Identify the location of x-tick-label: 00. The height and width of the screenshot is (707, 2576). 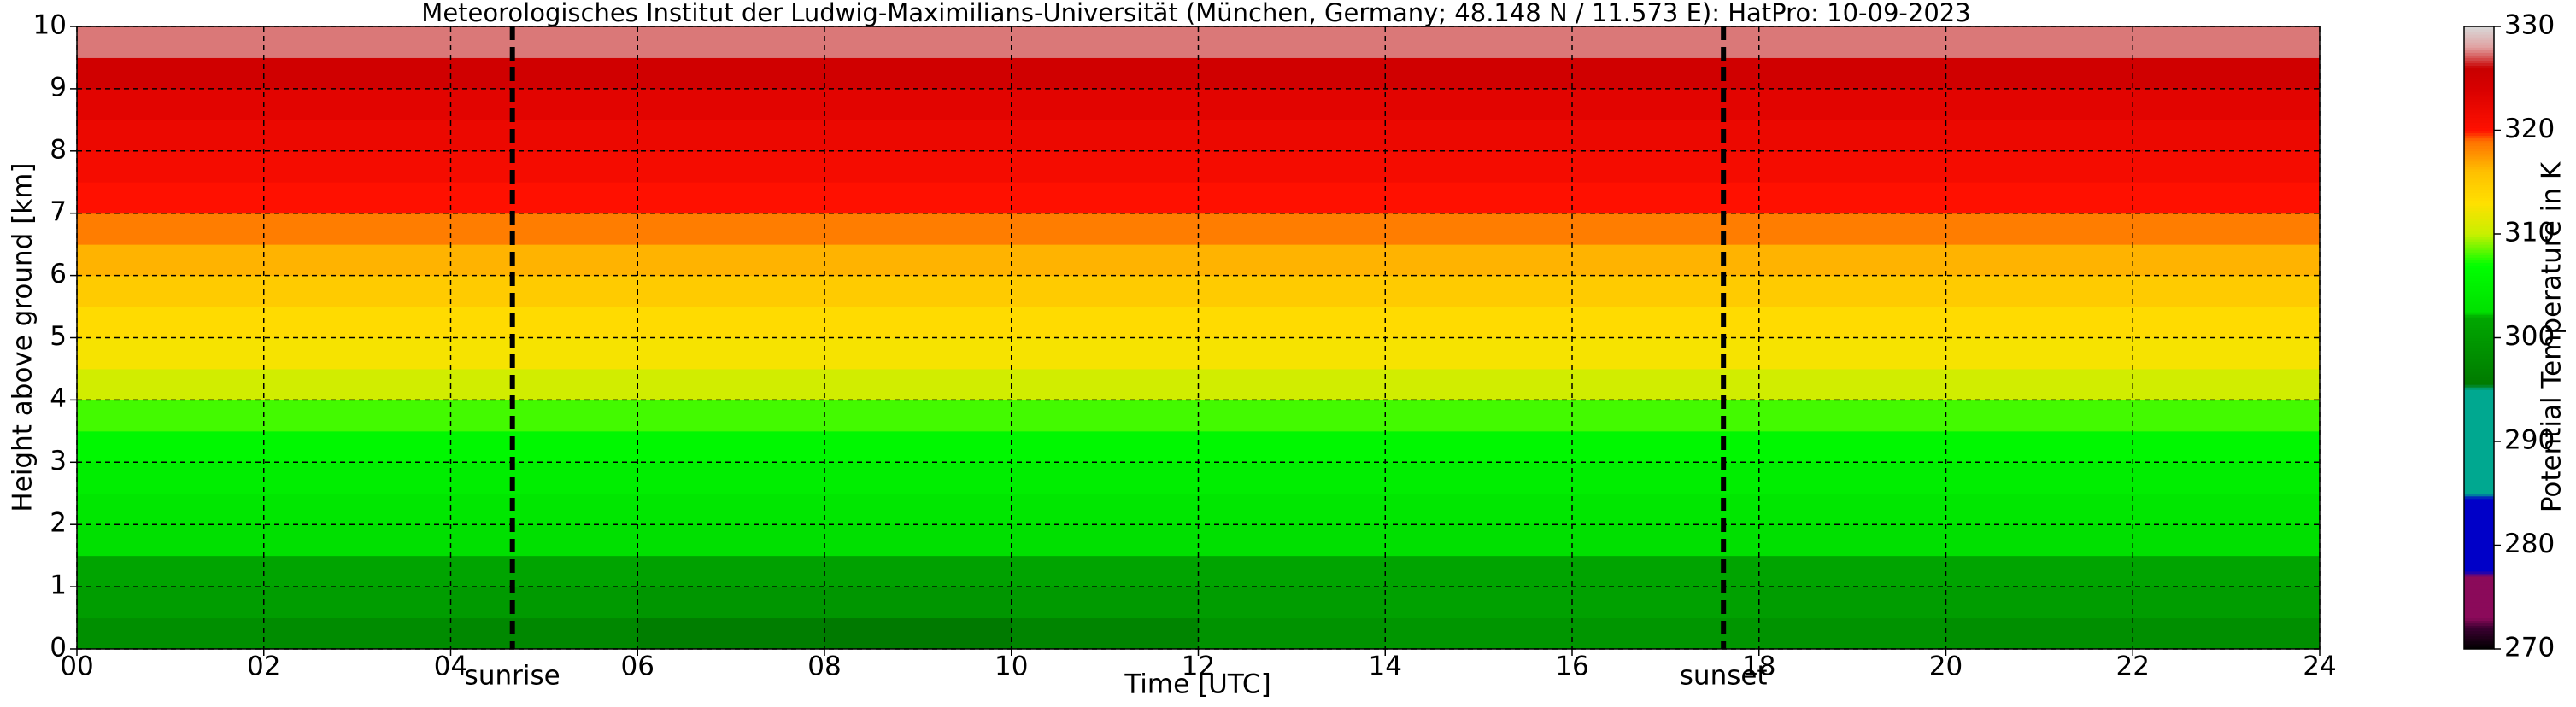
(76, 666).